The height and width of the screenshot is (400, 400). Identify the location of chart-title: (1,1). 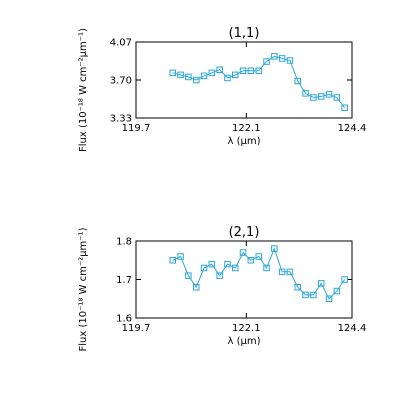
(244, 33).